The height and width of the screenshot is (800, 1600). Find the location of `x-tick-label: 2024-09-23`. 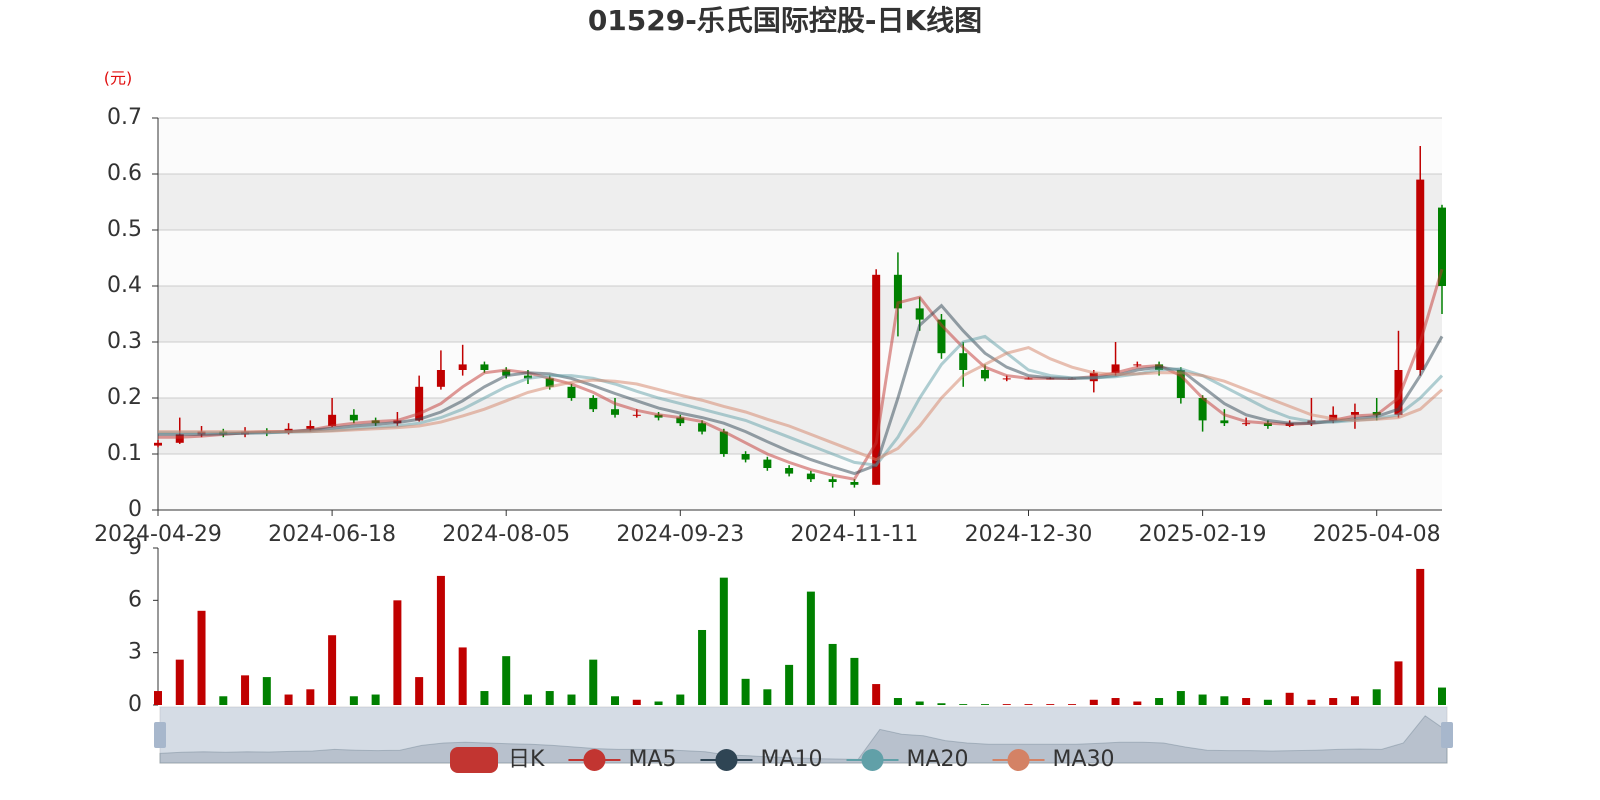

x-tick-label: 2024-09-23 is located at coordinates (680, 534).